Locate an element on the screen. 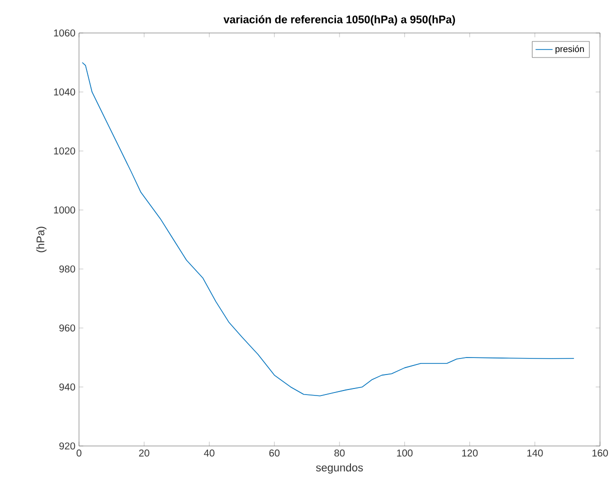  x-tick-label: 60 is located at coordinates (274, 453).